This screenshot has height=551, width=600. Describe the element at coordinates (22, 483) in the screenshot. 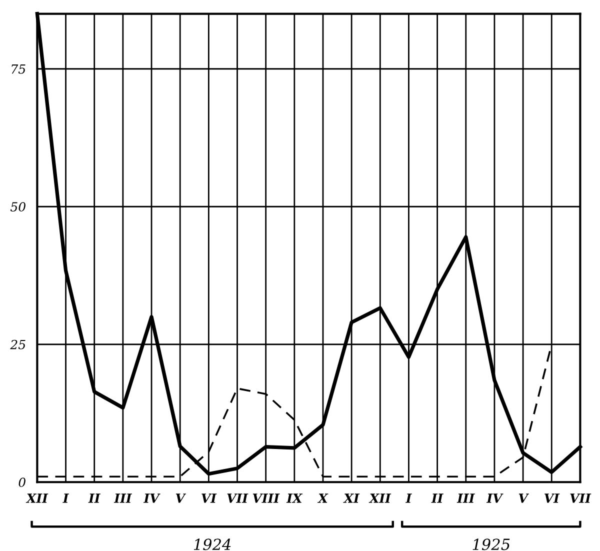

I see `y-tick-label: 0` at that location.